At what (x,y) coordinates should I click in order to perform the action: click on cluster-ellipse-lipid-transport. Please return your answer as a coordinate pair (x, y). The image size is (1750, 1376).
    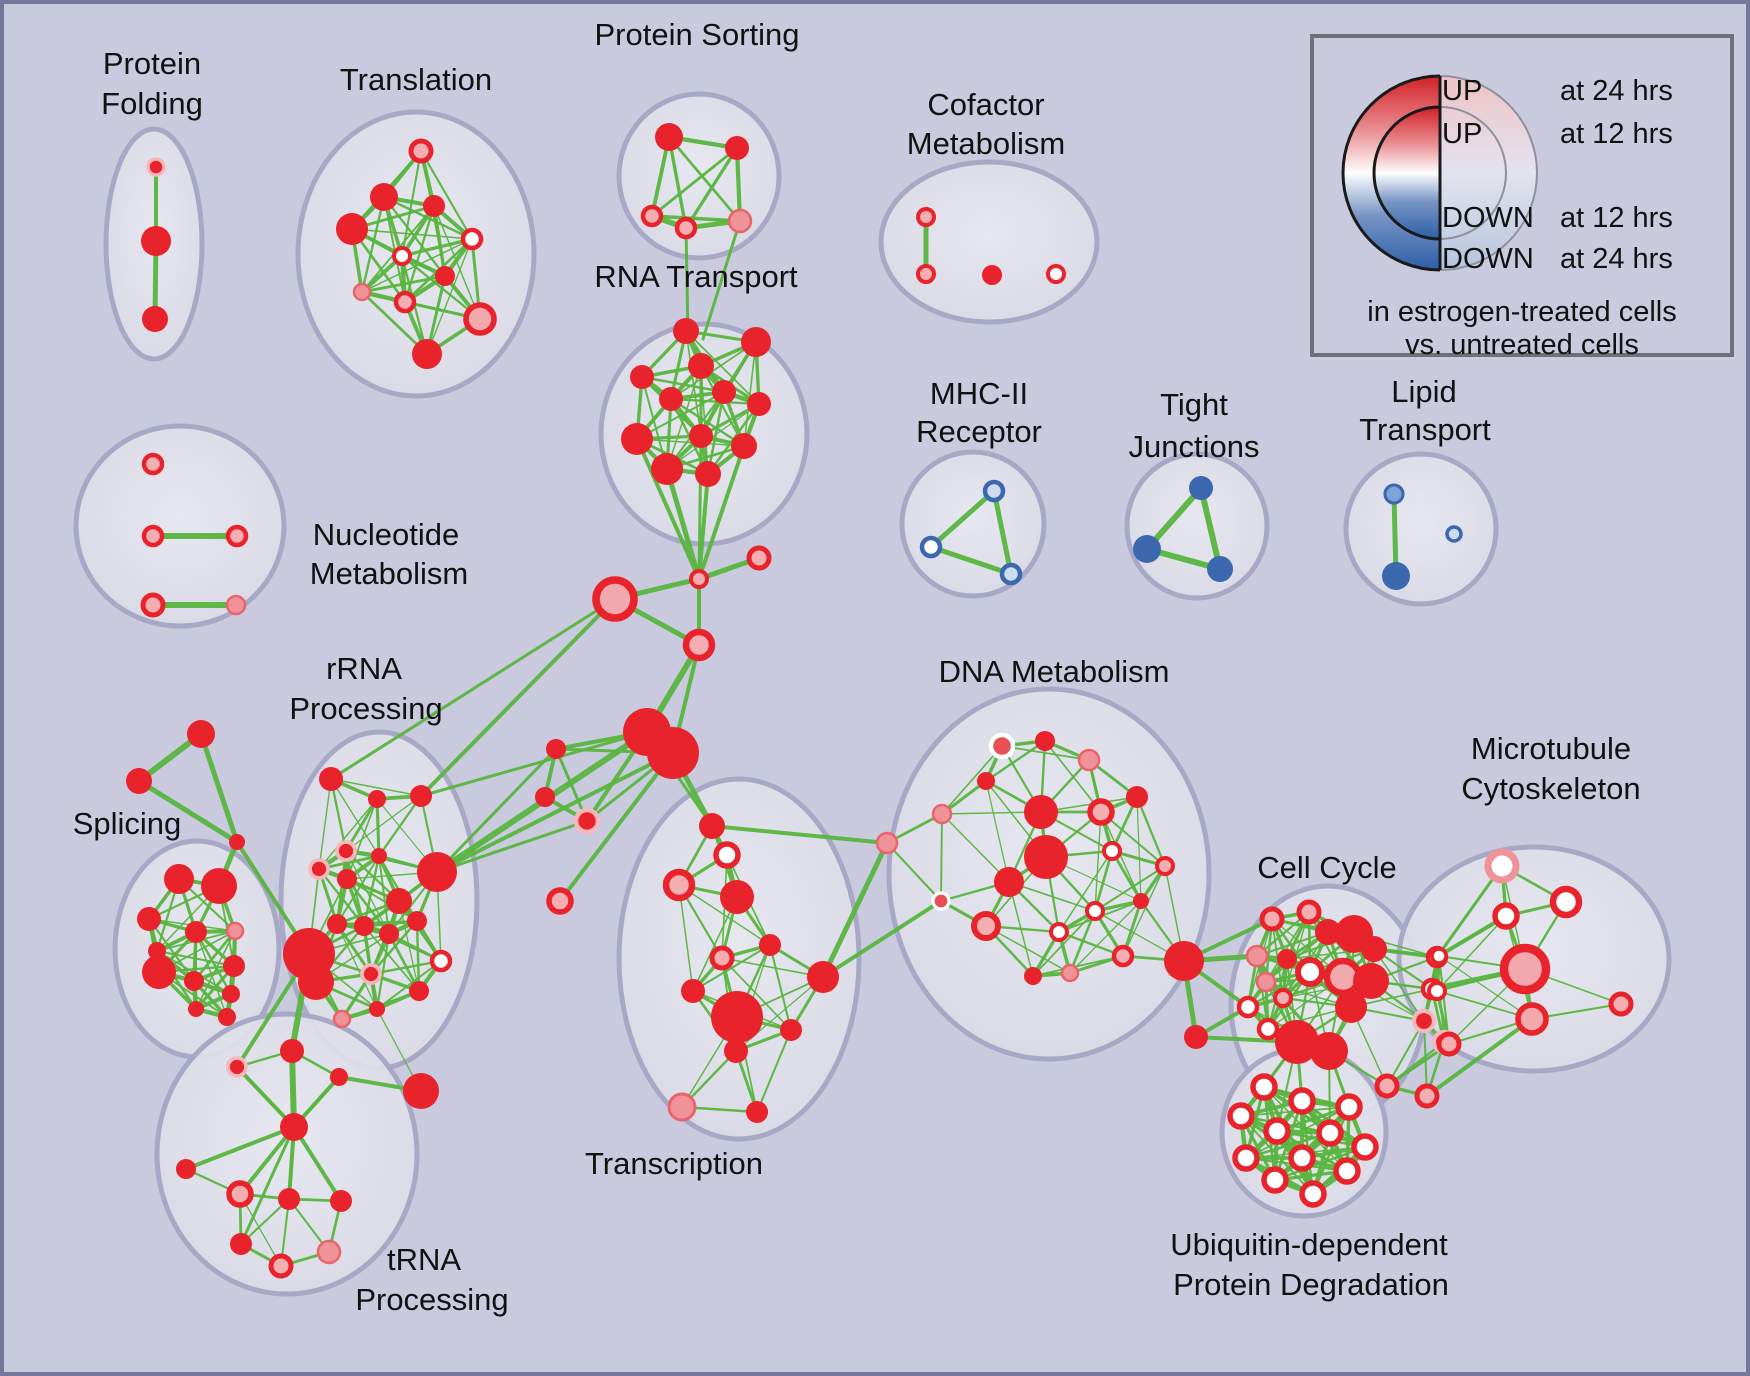
    Looking at the image, I should click on (1421, 529).